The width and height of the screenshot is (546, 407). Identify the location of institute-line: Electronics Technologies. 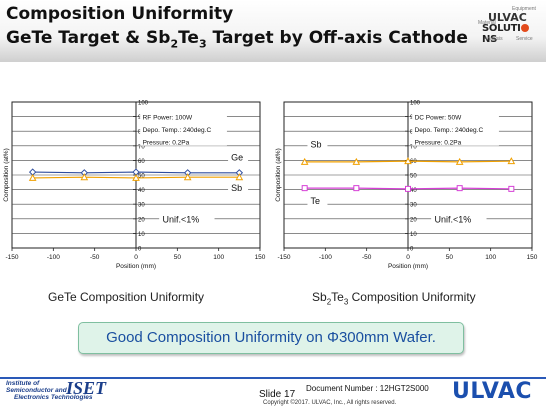
(53, 397).